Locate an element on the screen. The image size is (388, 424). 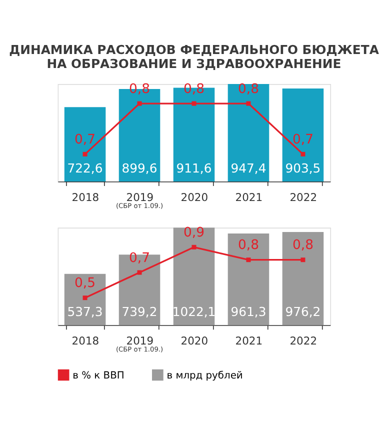
data-label: 961,3 is located at coordinates (248, 312).